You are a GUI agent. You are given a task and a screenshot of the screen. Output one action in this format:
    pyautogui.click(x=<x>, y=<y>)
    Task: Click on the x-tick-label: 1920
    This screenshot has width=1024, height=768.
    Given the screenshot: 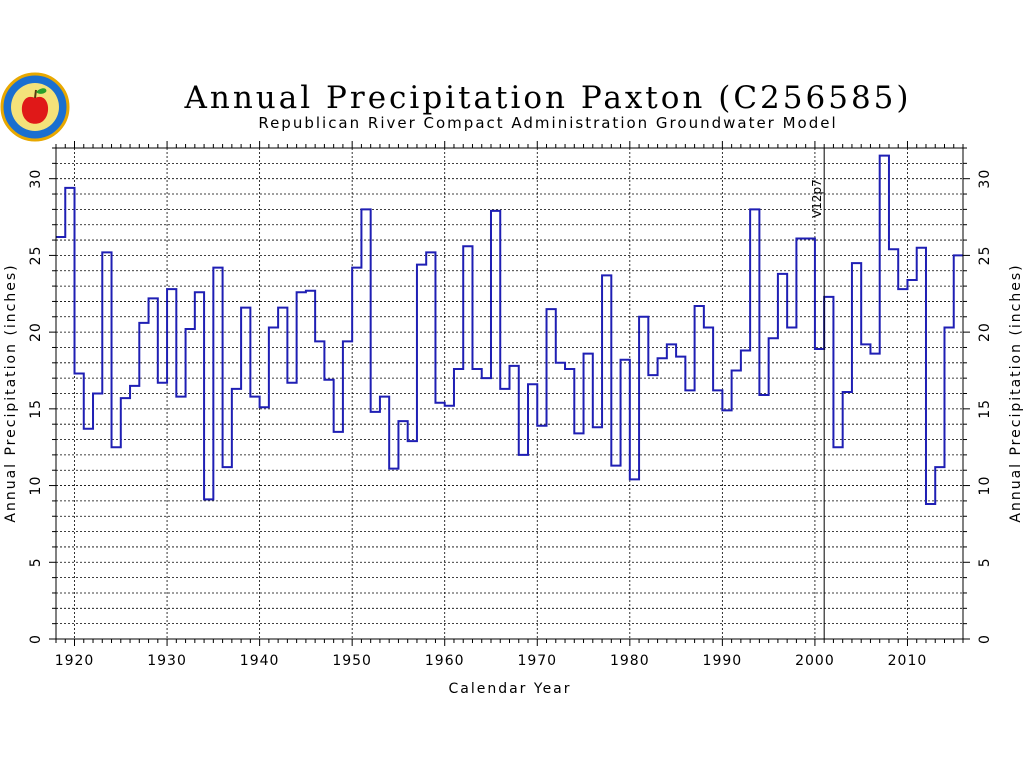 What is the action you would take?
    pyautogui.click(x=75, y=661)
    